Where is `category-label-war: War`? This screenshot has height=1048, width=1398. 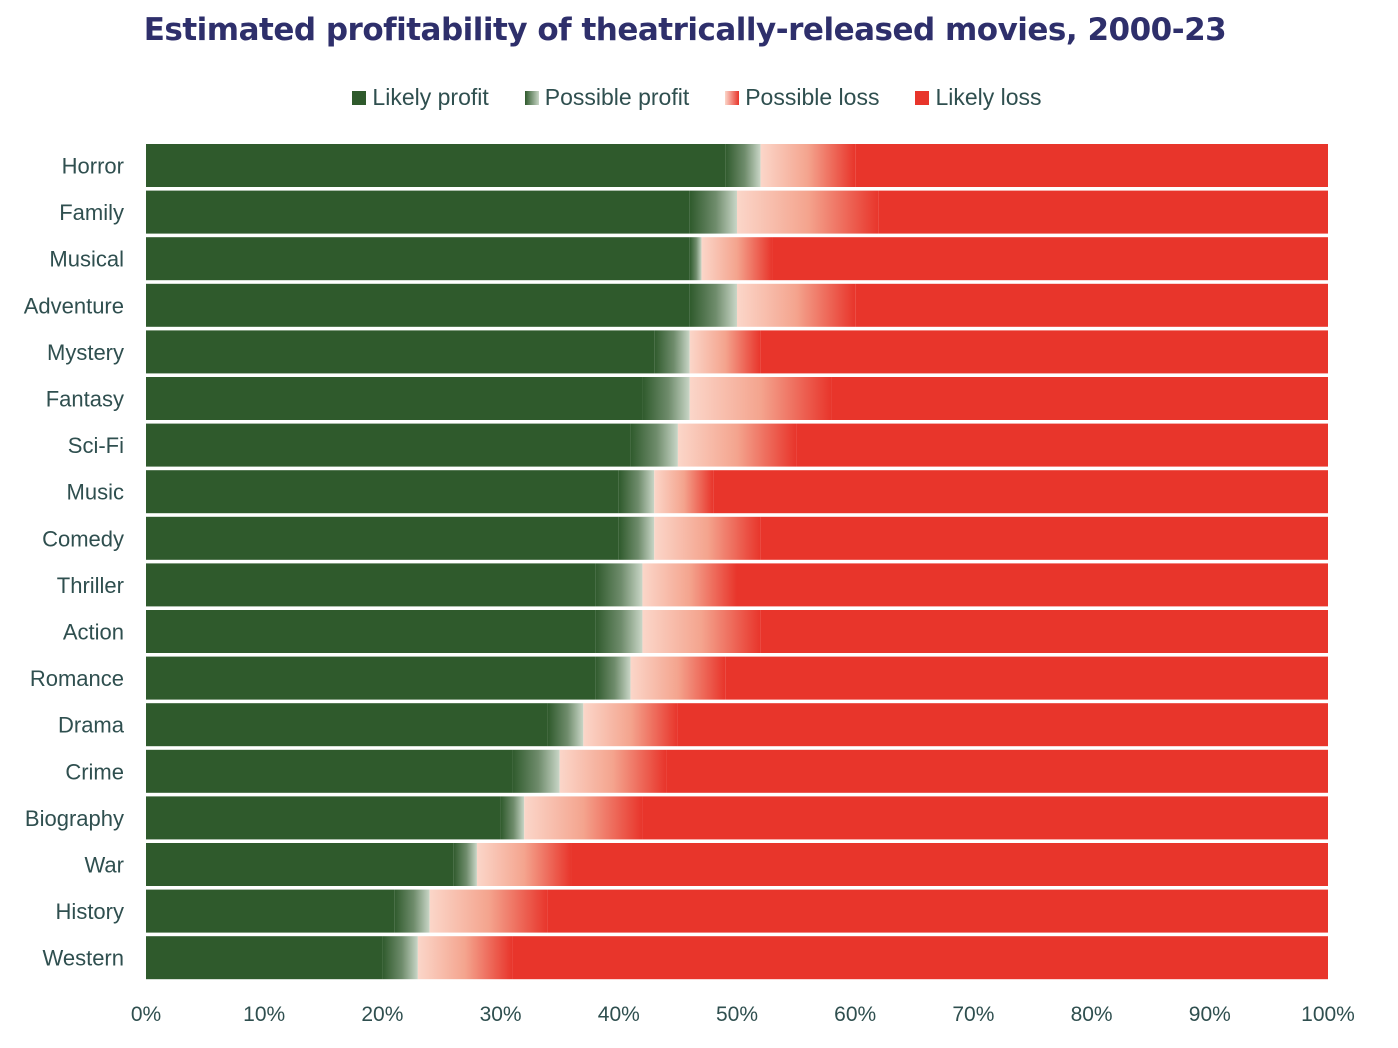 category-label-war: War is located at coordinates (104, 865).